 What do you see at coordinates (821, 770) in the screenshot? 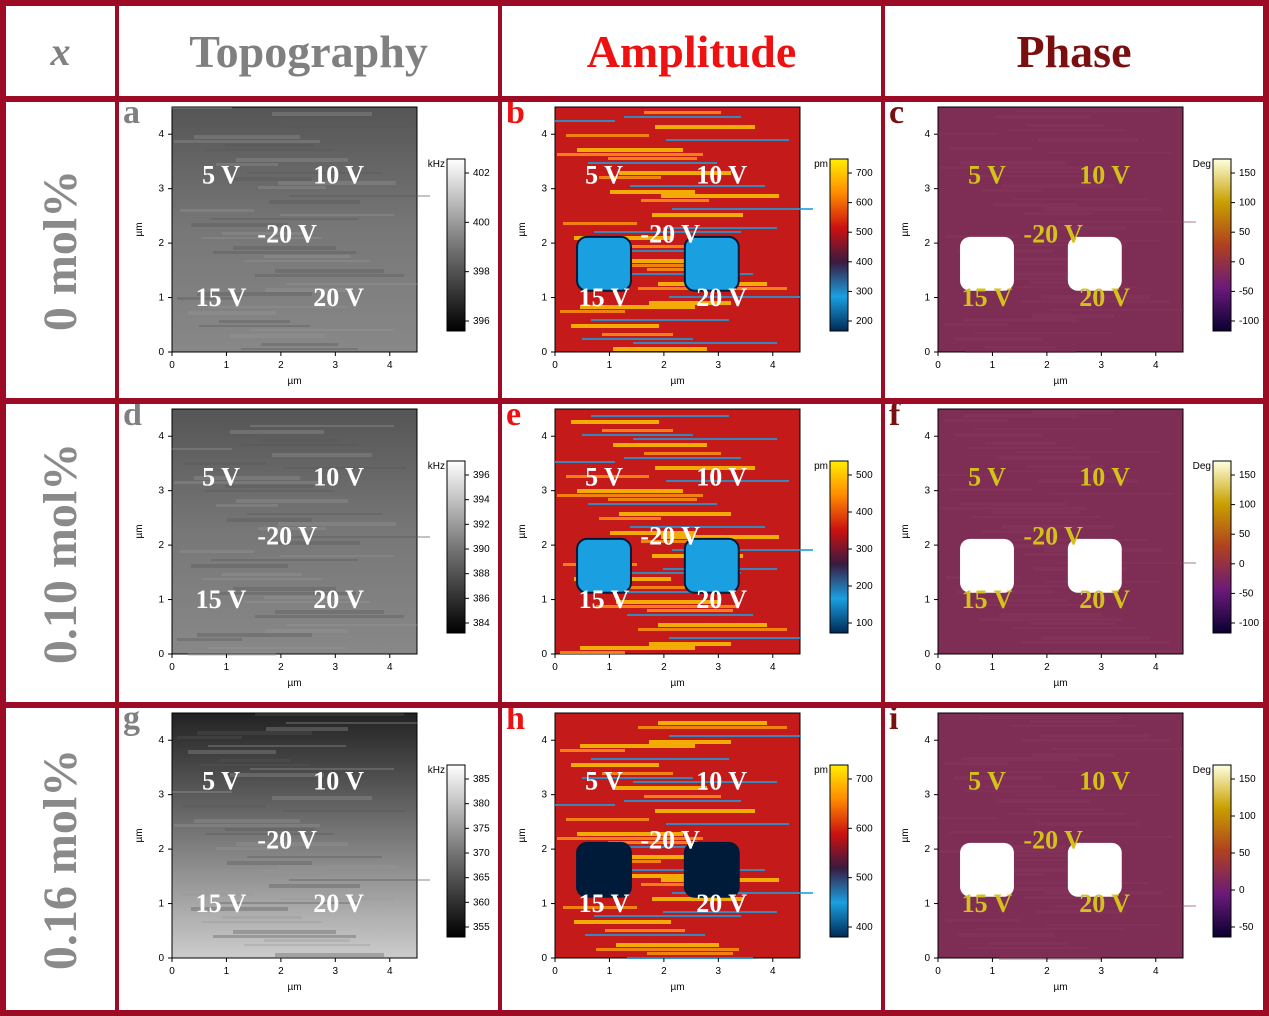
I see `colorbar-unit: pm` at bounding box center [821, 770].